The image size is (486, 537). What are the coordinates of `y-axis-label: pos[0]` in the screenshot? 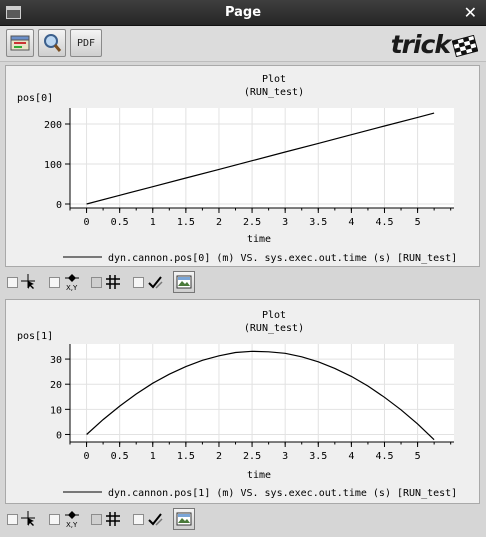 It's located at (35, 98).